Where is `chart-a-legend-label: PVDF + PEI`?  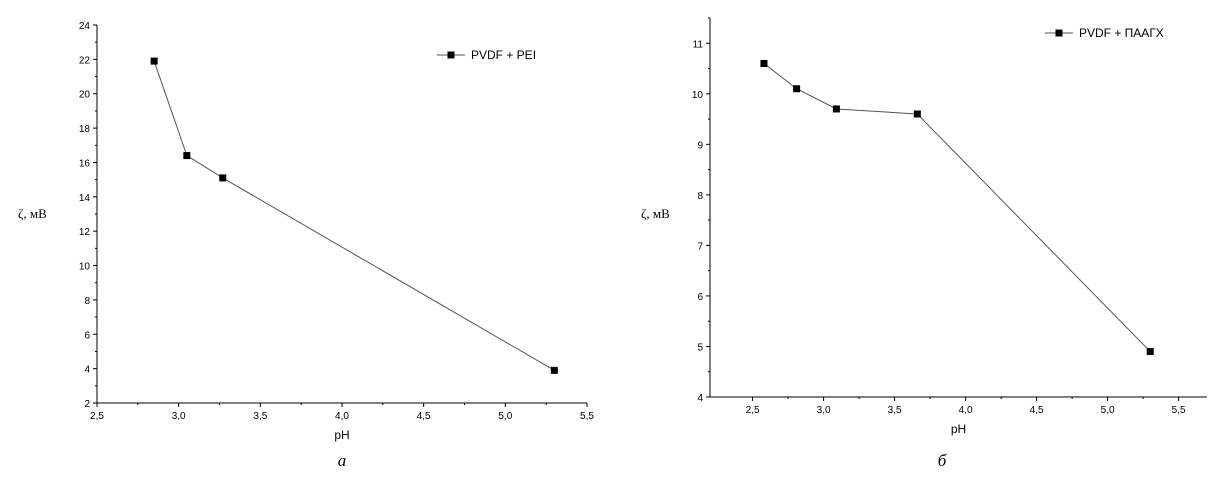 chart-a-legend-label: PVDF + PEI is located at coordinates (503, 55).